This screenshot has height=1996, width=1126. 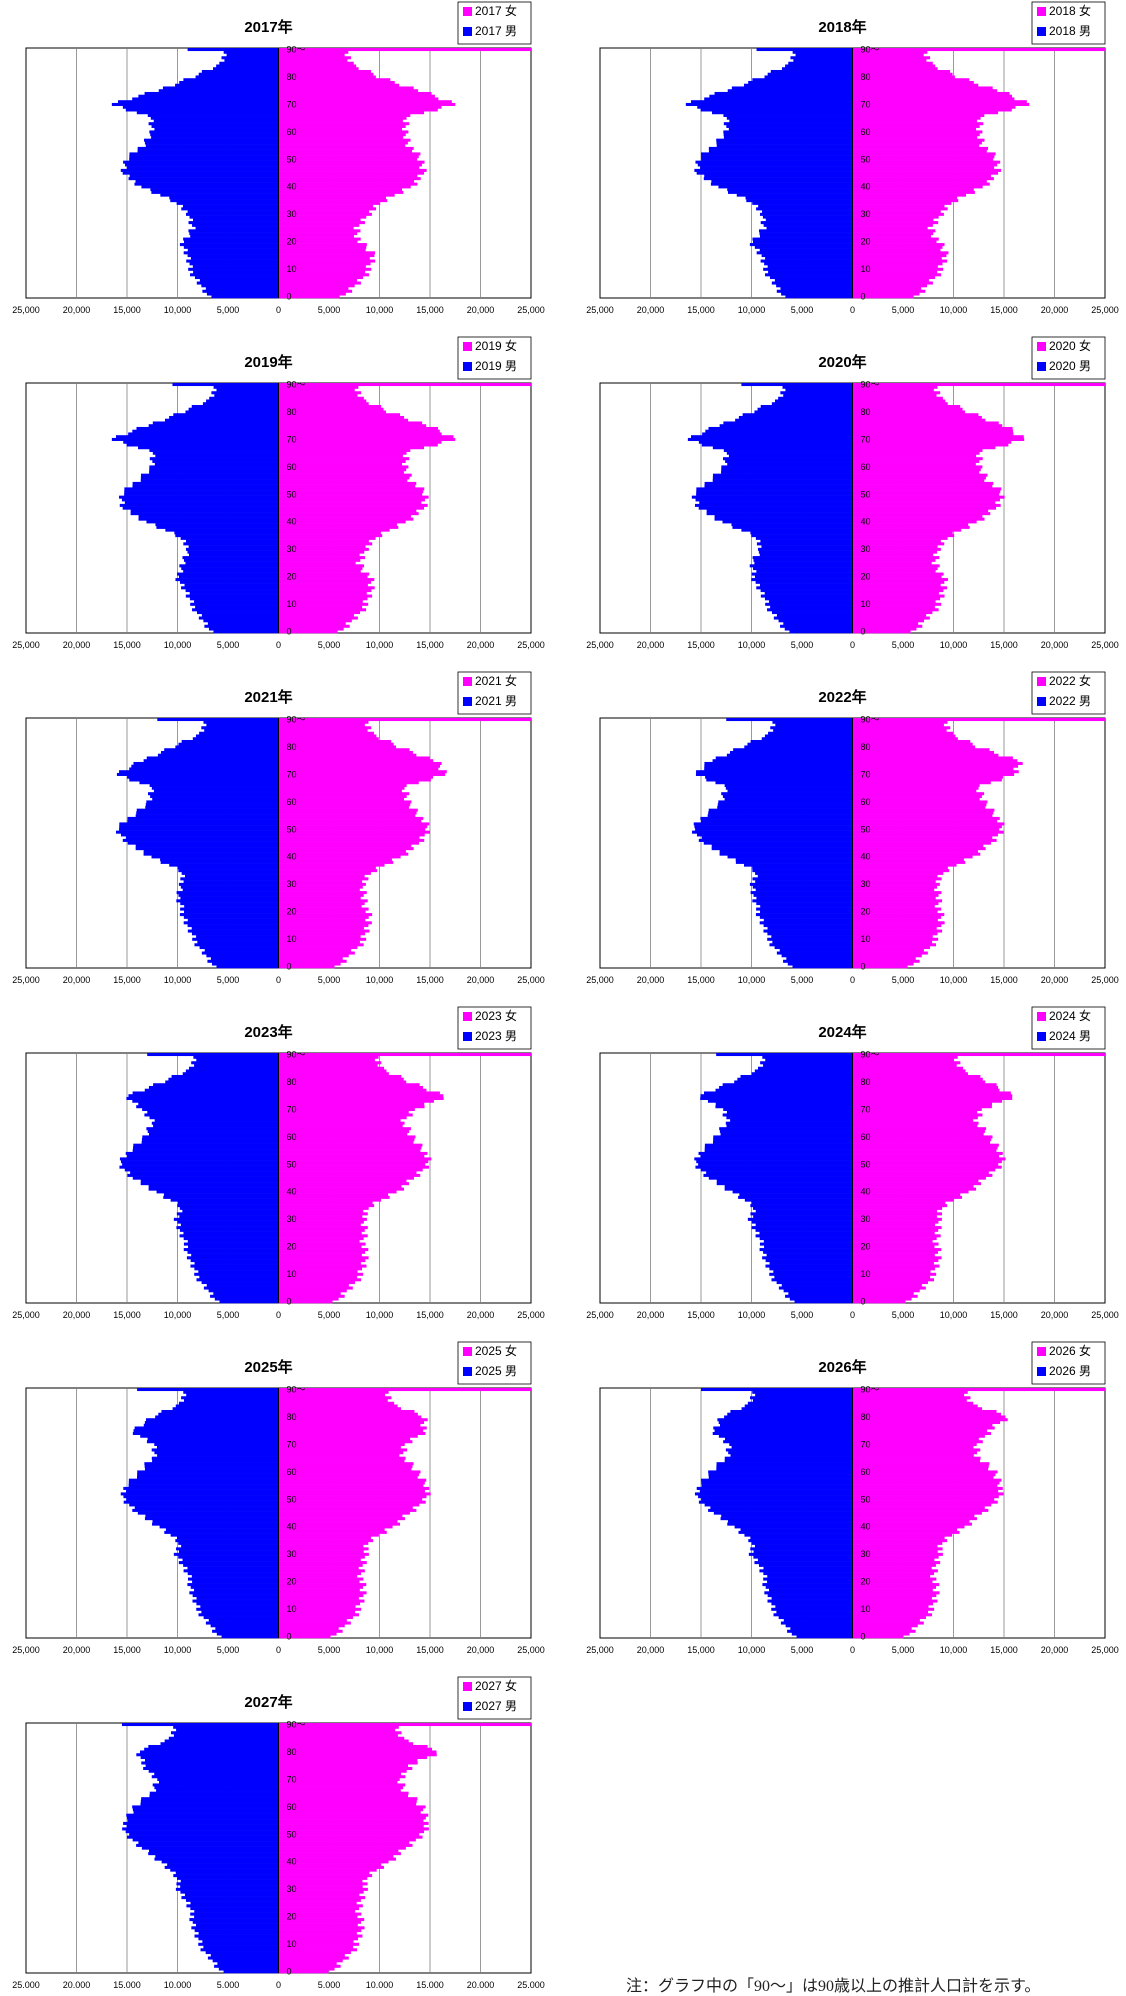 I want to click on legend-swatch, so click(x=467, y=1036).